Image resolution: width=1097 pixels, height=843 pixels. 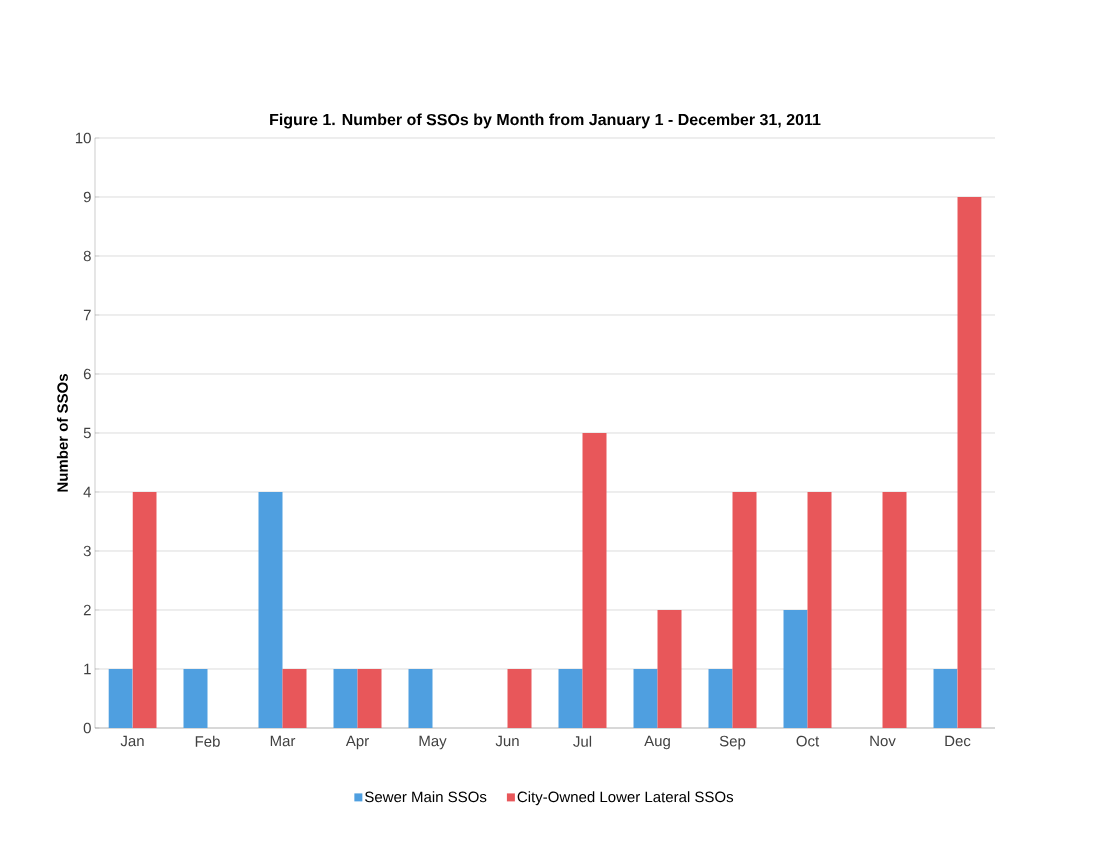 What do you see at coordinates (87, 492) in the screenshot?
I see `y-tick-label: 4` at bounding box center [87, 492].